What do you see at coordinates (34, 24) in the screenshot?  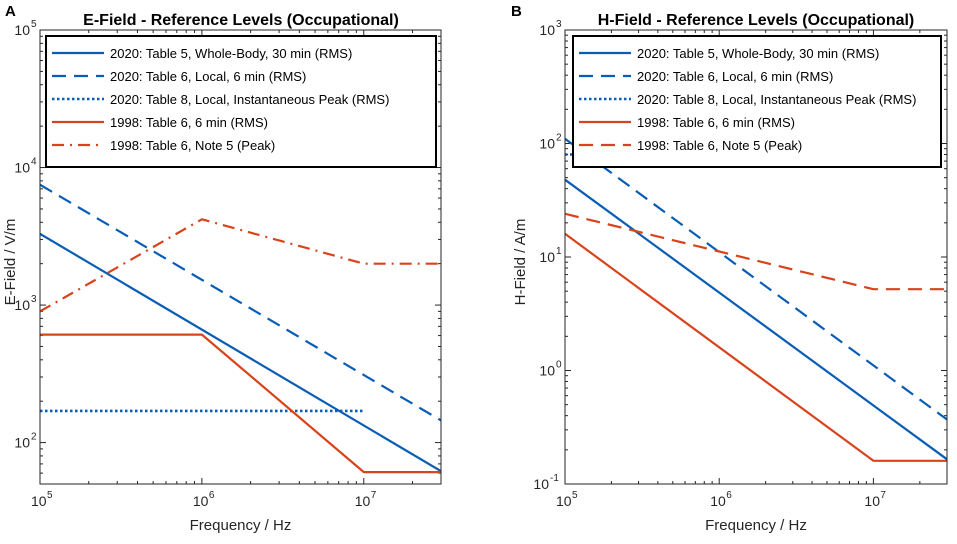 I see `y-tick-exponent: 5` at bounding box center [34, 24].